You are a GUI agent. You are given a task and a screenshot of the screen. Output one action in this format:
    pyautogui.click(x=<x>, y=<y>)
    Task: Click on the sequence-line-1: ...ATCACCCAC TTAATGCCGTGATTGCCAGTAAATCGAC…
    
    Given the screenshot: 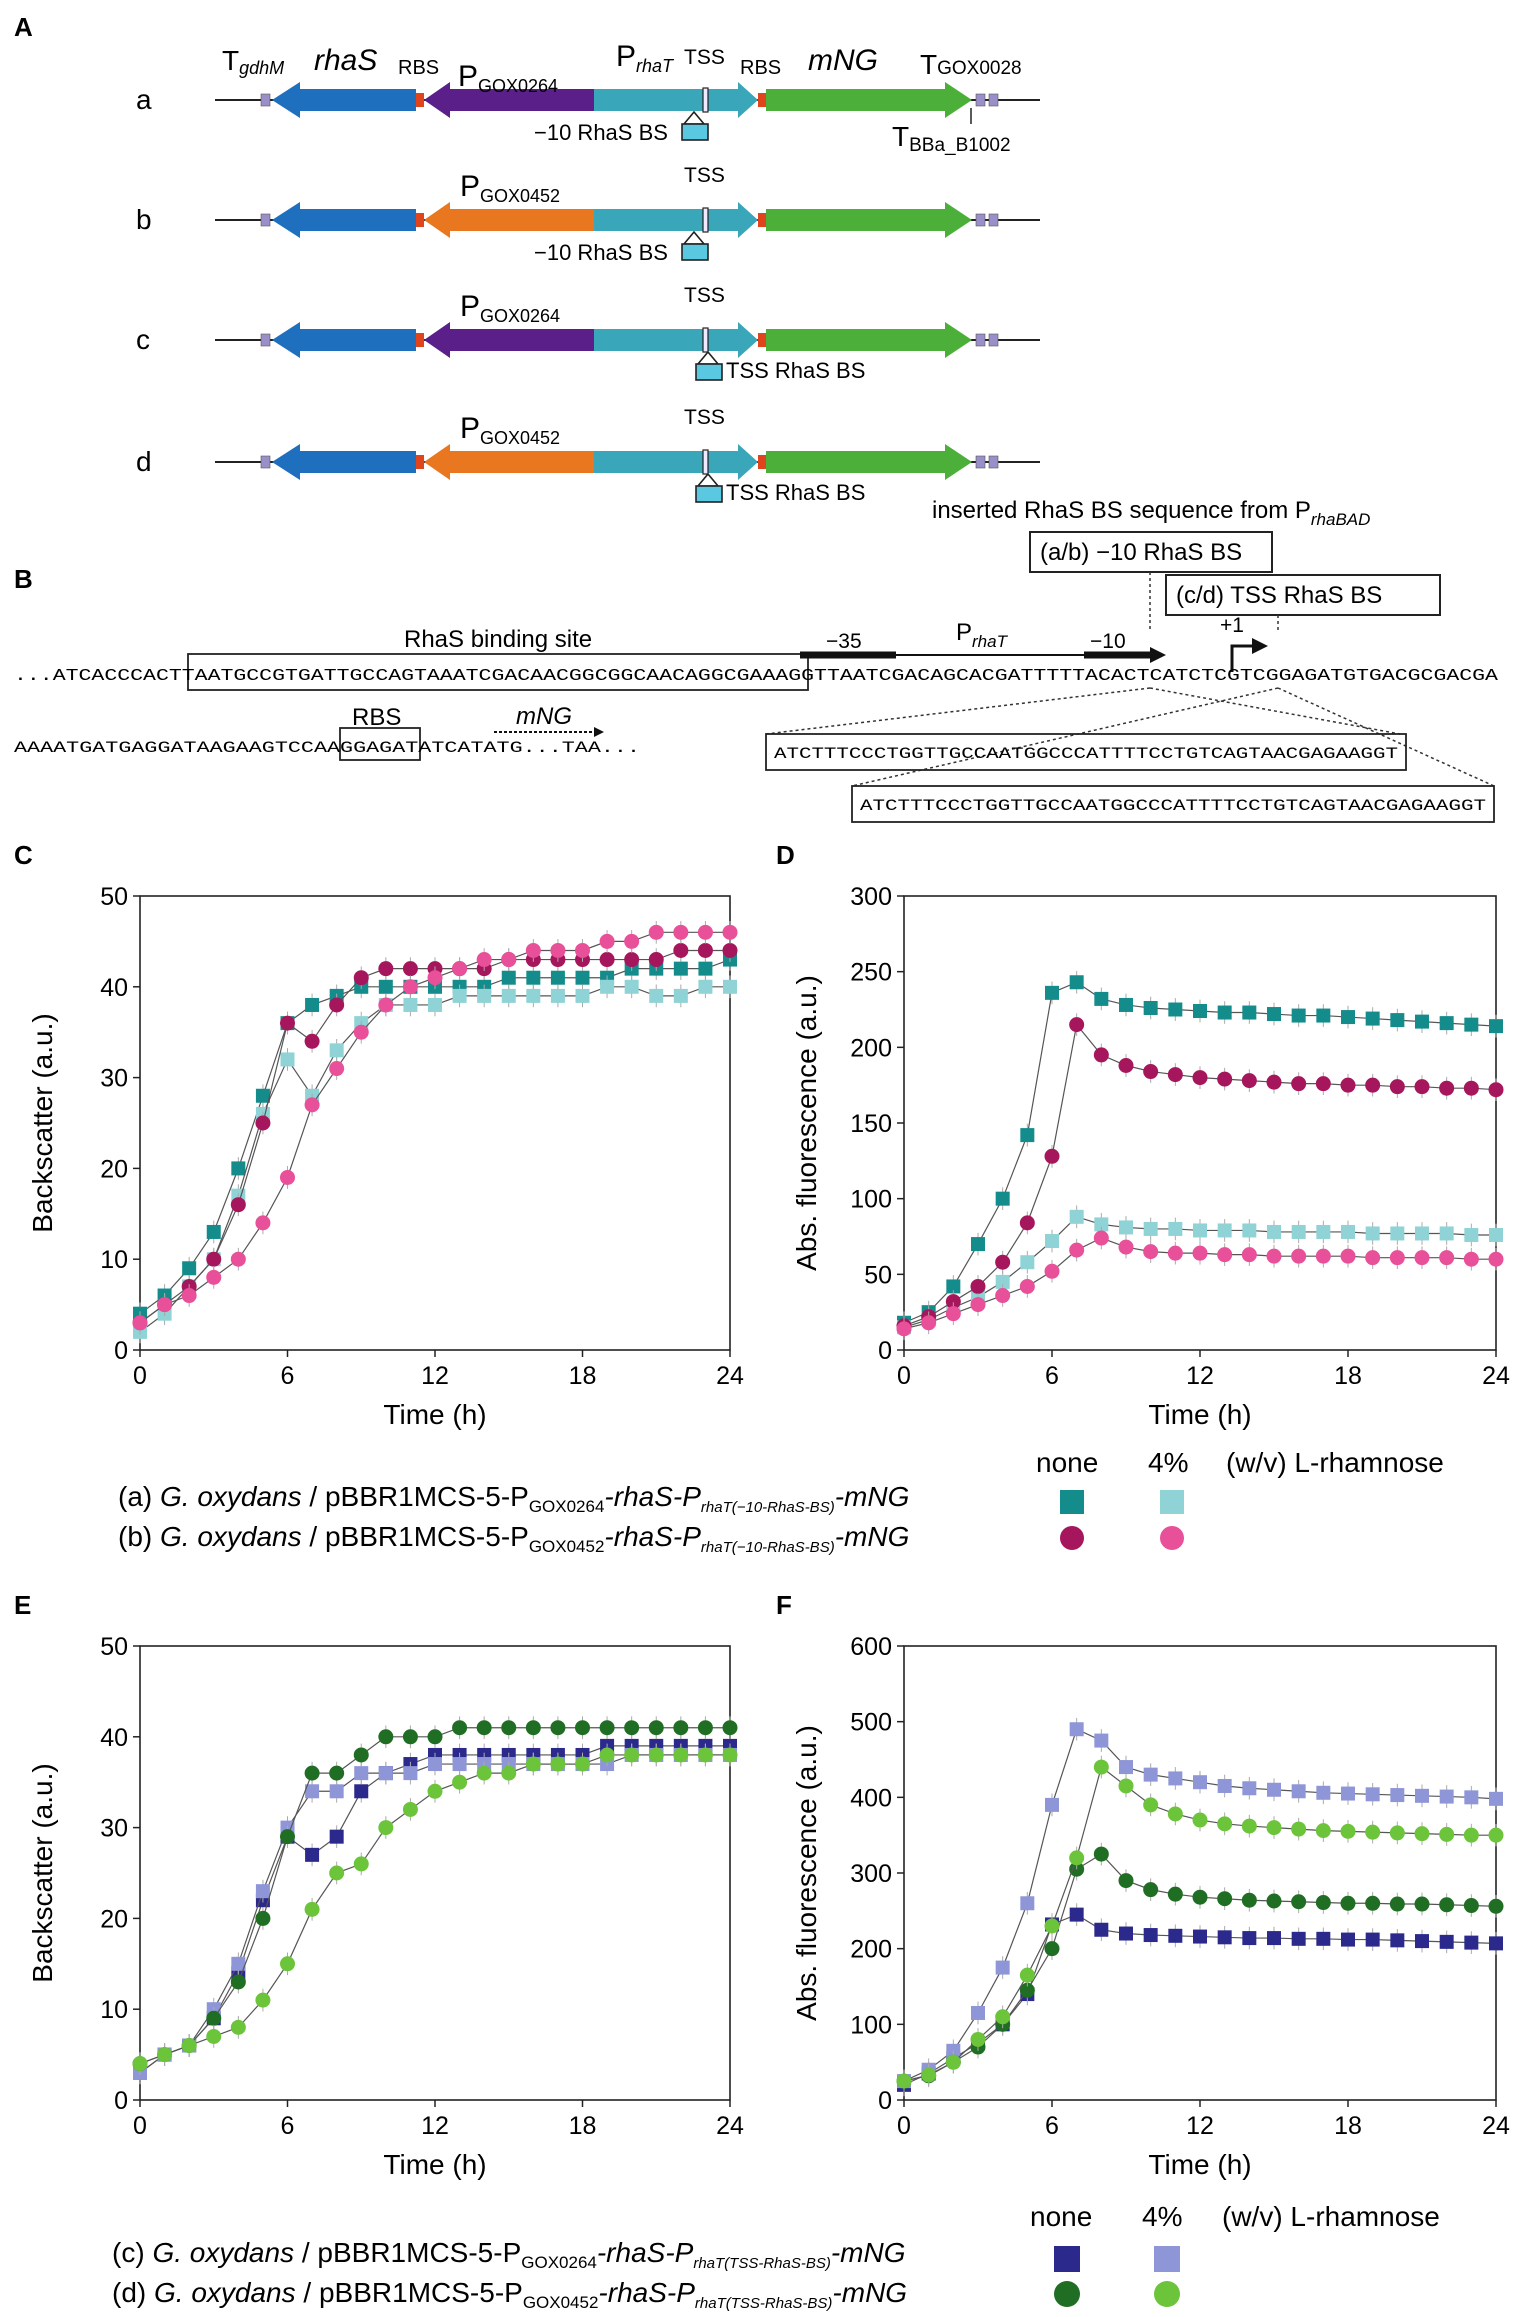 What is the action you would take?
    pyautogui.click(x=756, y=675)
    